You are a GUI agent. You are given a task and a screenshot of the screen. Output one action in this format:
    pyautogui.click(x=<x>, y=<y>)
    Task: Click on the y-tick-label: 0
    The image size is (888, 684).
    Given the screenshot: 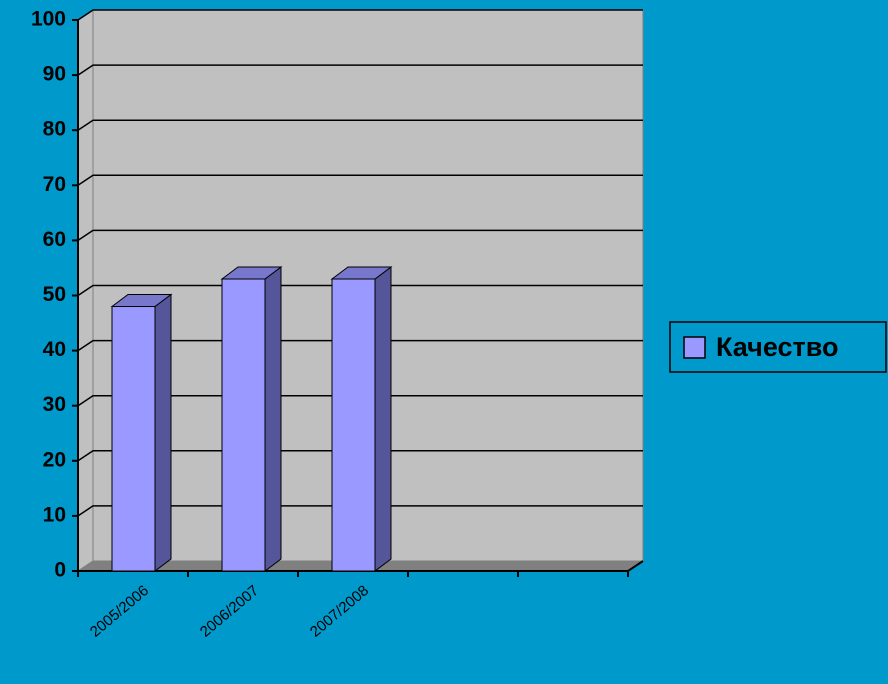 What is the action you would take?
    pyautogui.click(x=60, y=570)
    